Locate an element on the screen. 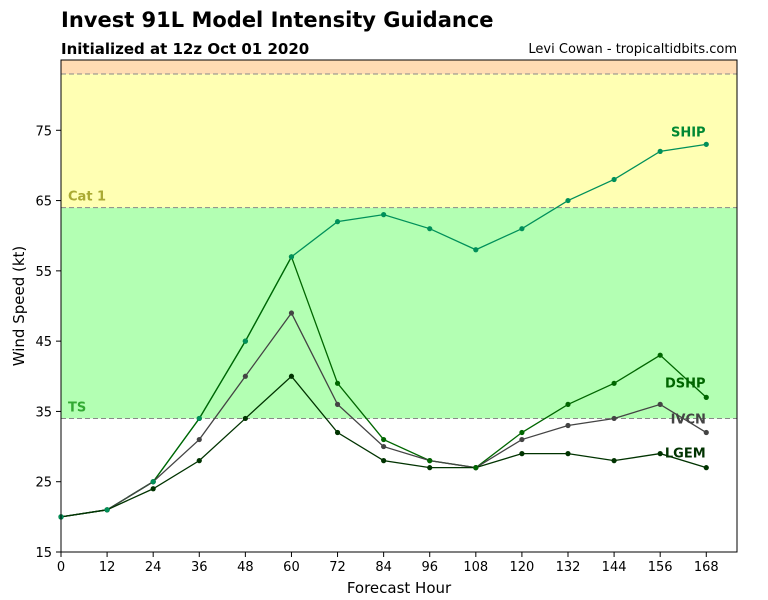 The image size is (768, 600). x-tick-label: 36 is located at coordinates (199, 567).